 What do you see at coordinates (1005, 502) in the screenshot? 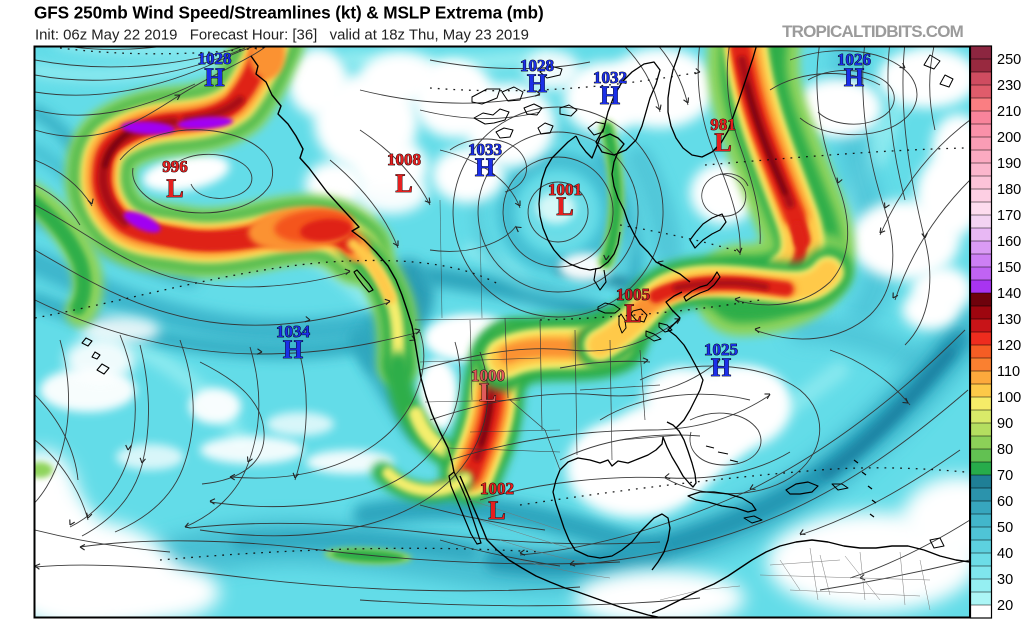
I see `svg-text: 60` at bounding box center [1005, 502].